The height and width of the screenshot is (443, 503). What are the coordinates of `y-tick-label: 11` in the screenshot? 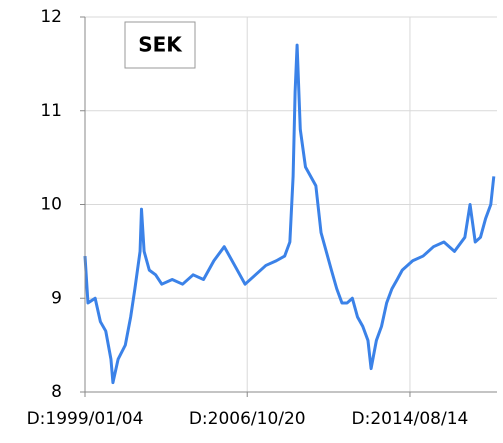 It's located at (51, 111).